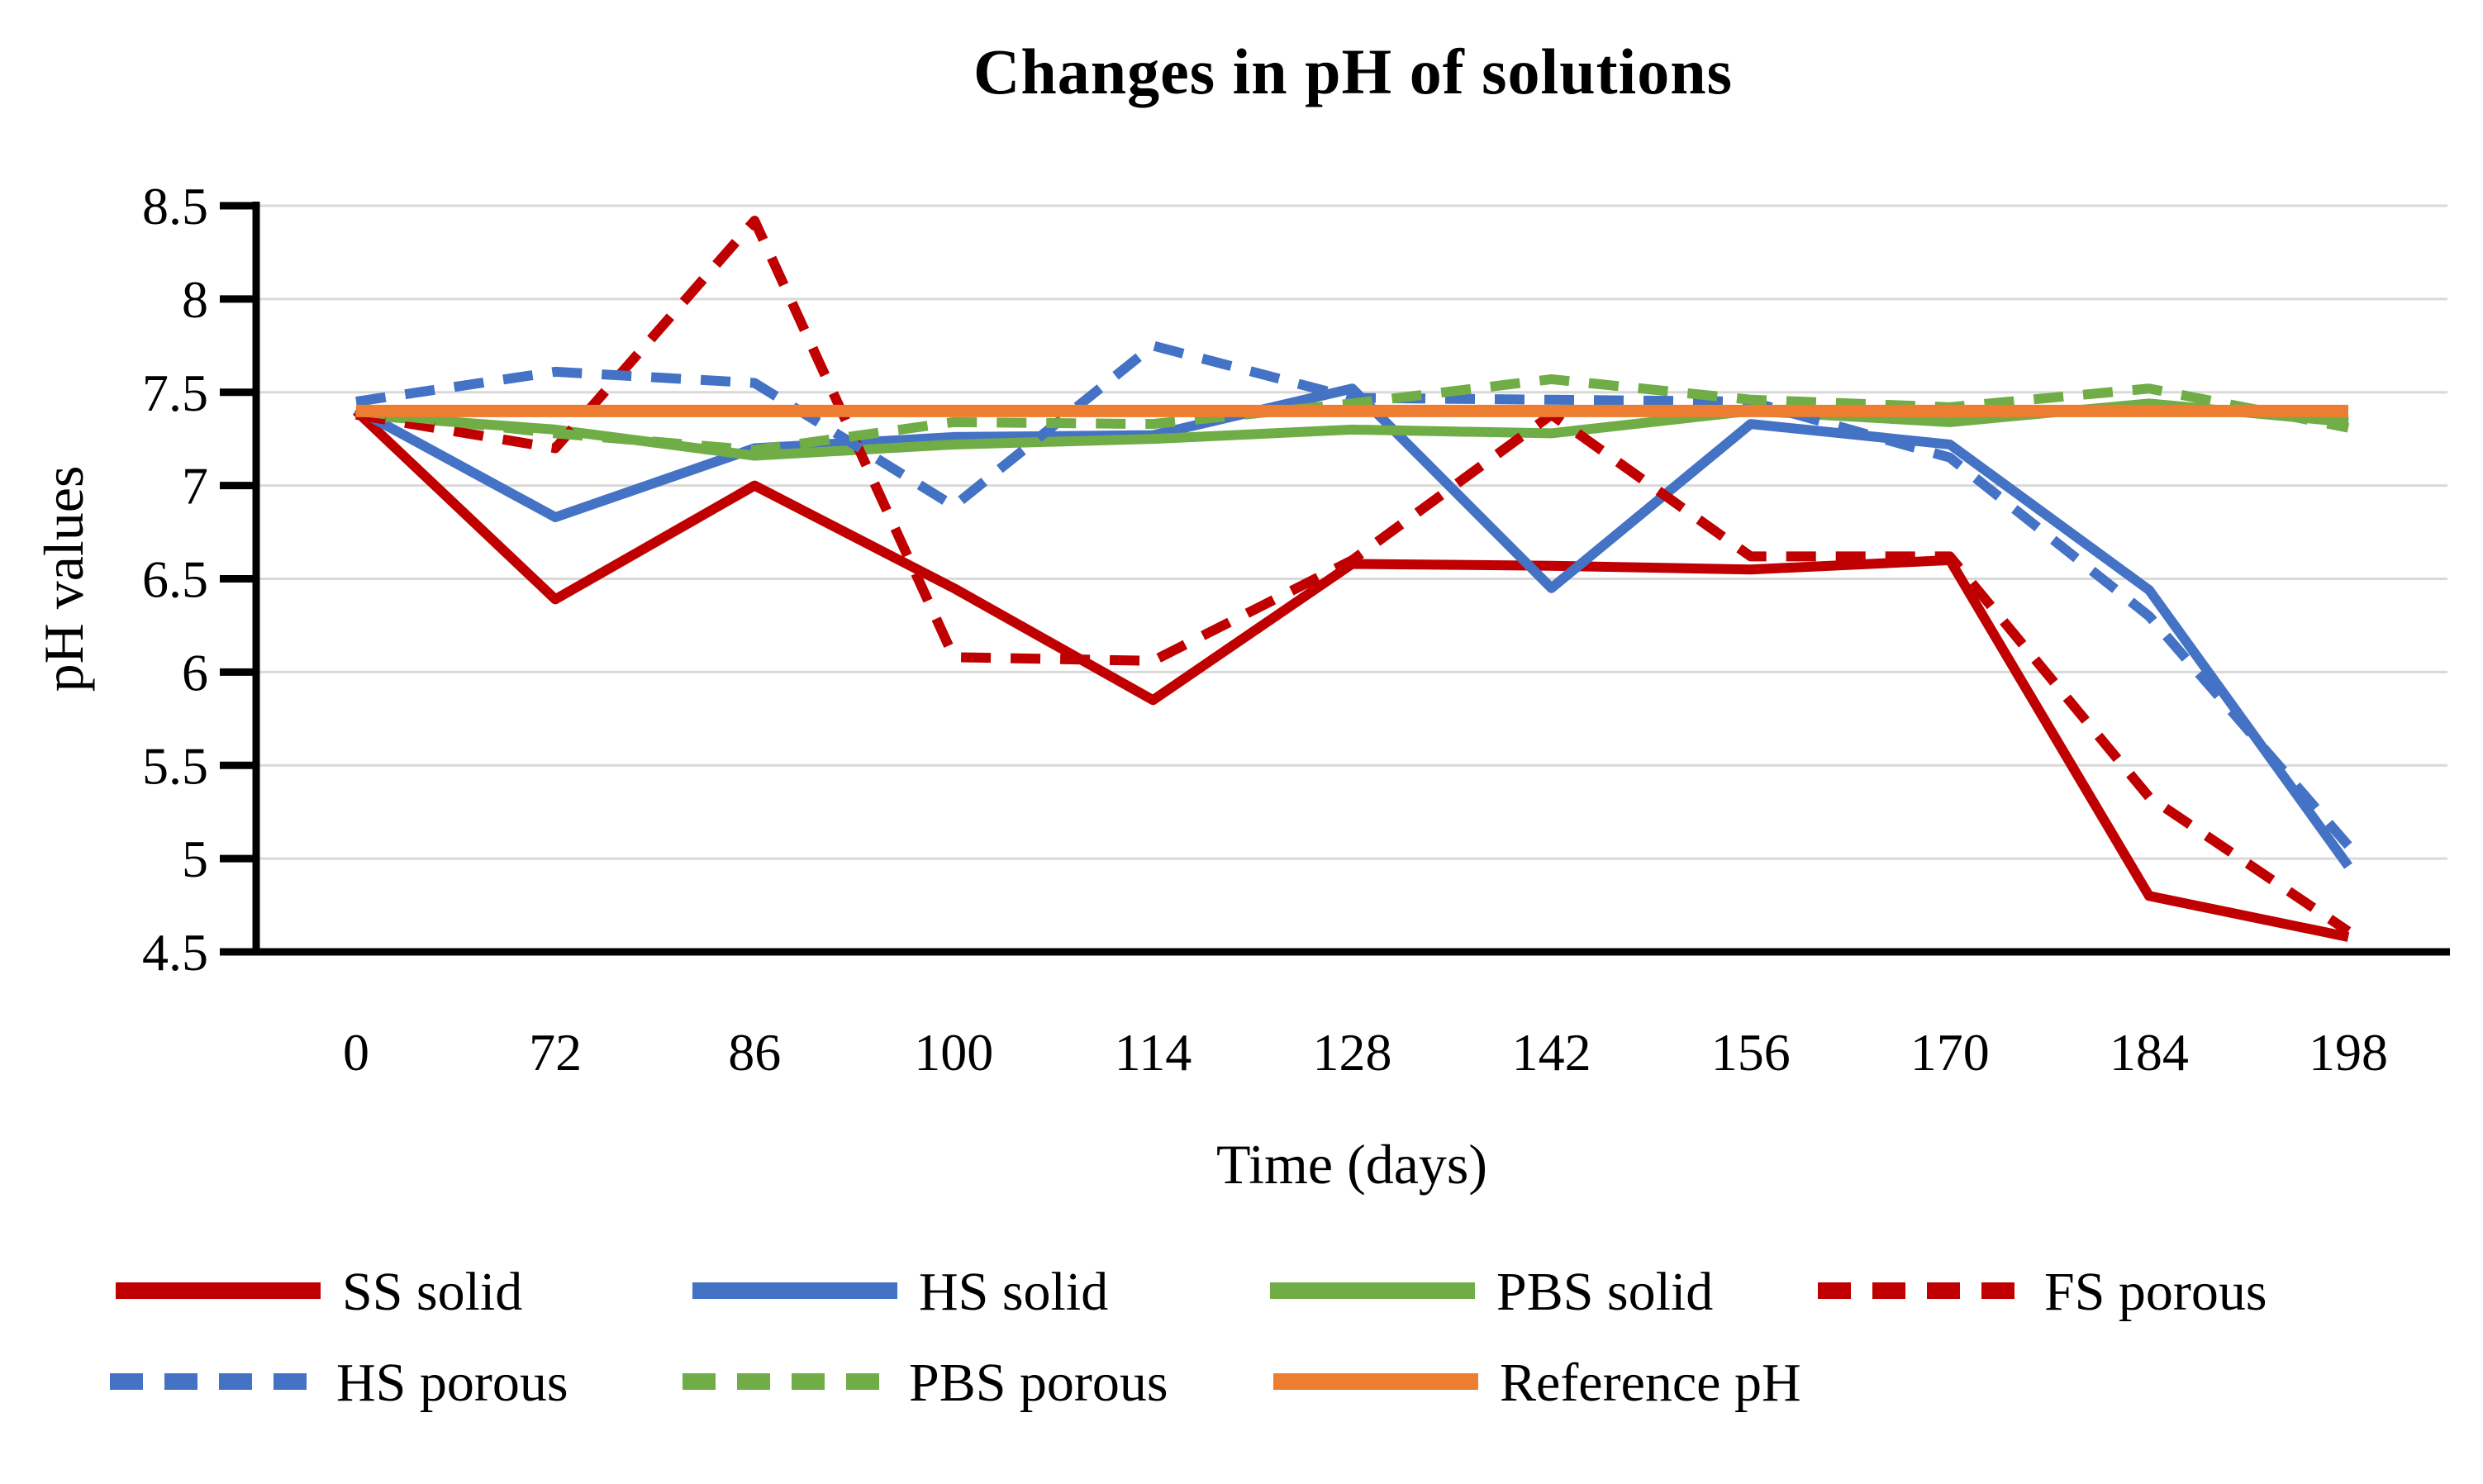  I want to click on x-tick-label: 142, so click(1551, 1052).